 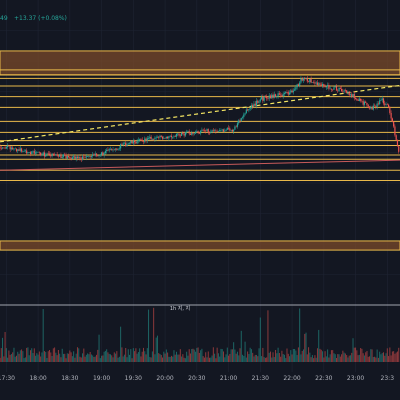 What do you see at coordinates (291, 378) in the screenshot?
I see `x-tick-label: 22:00` at bounding box center [291, 378].